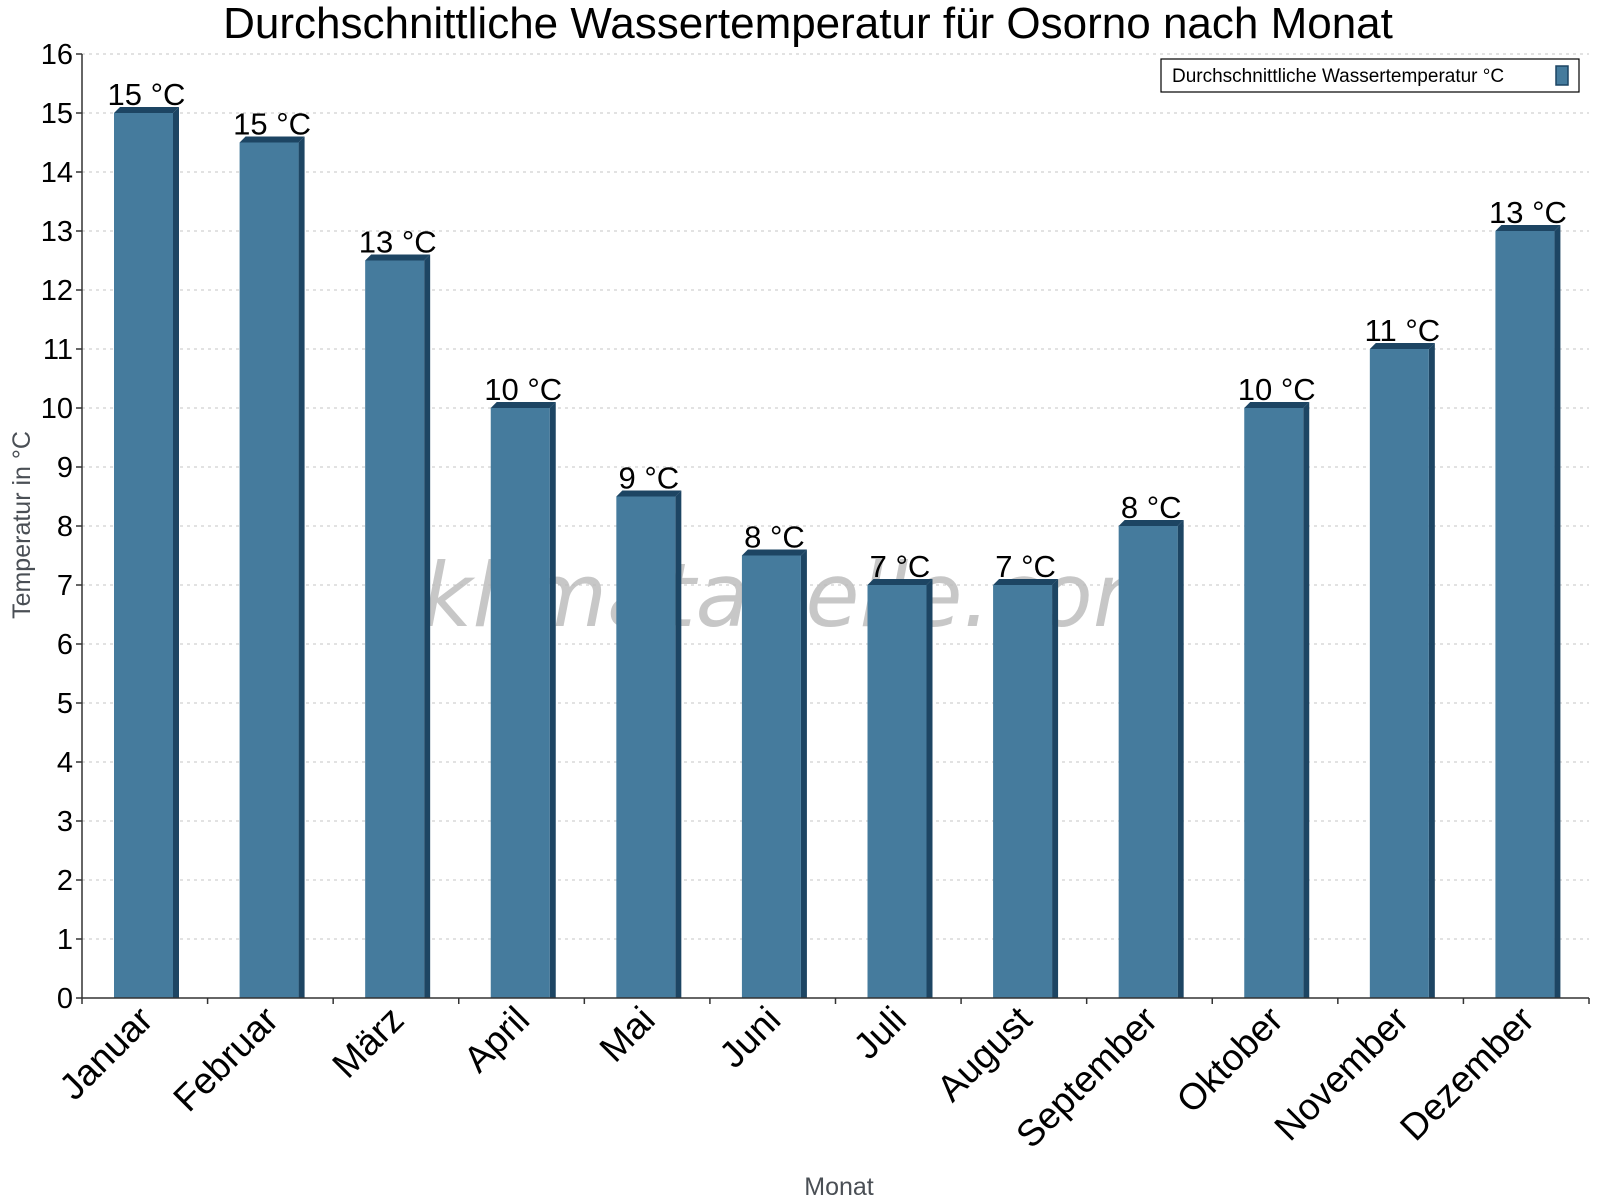 The image size is (1600, 1200). Describe the element at coordinates (57, 232) in the screenshot. I see `y-tick-label: 13` at that location.